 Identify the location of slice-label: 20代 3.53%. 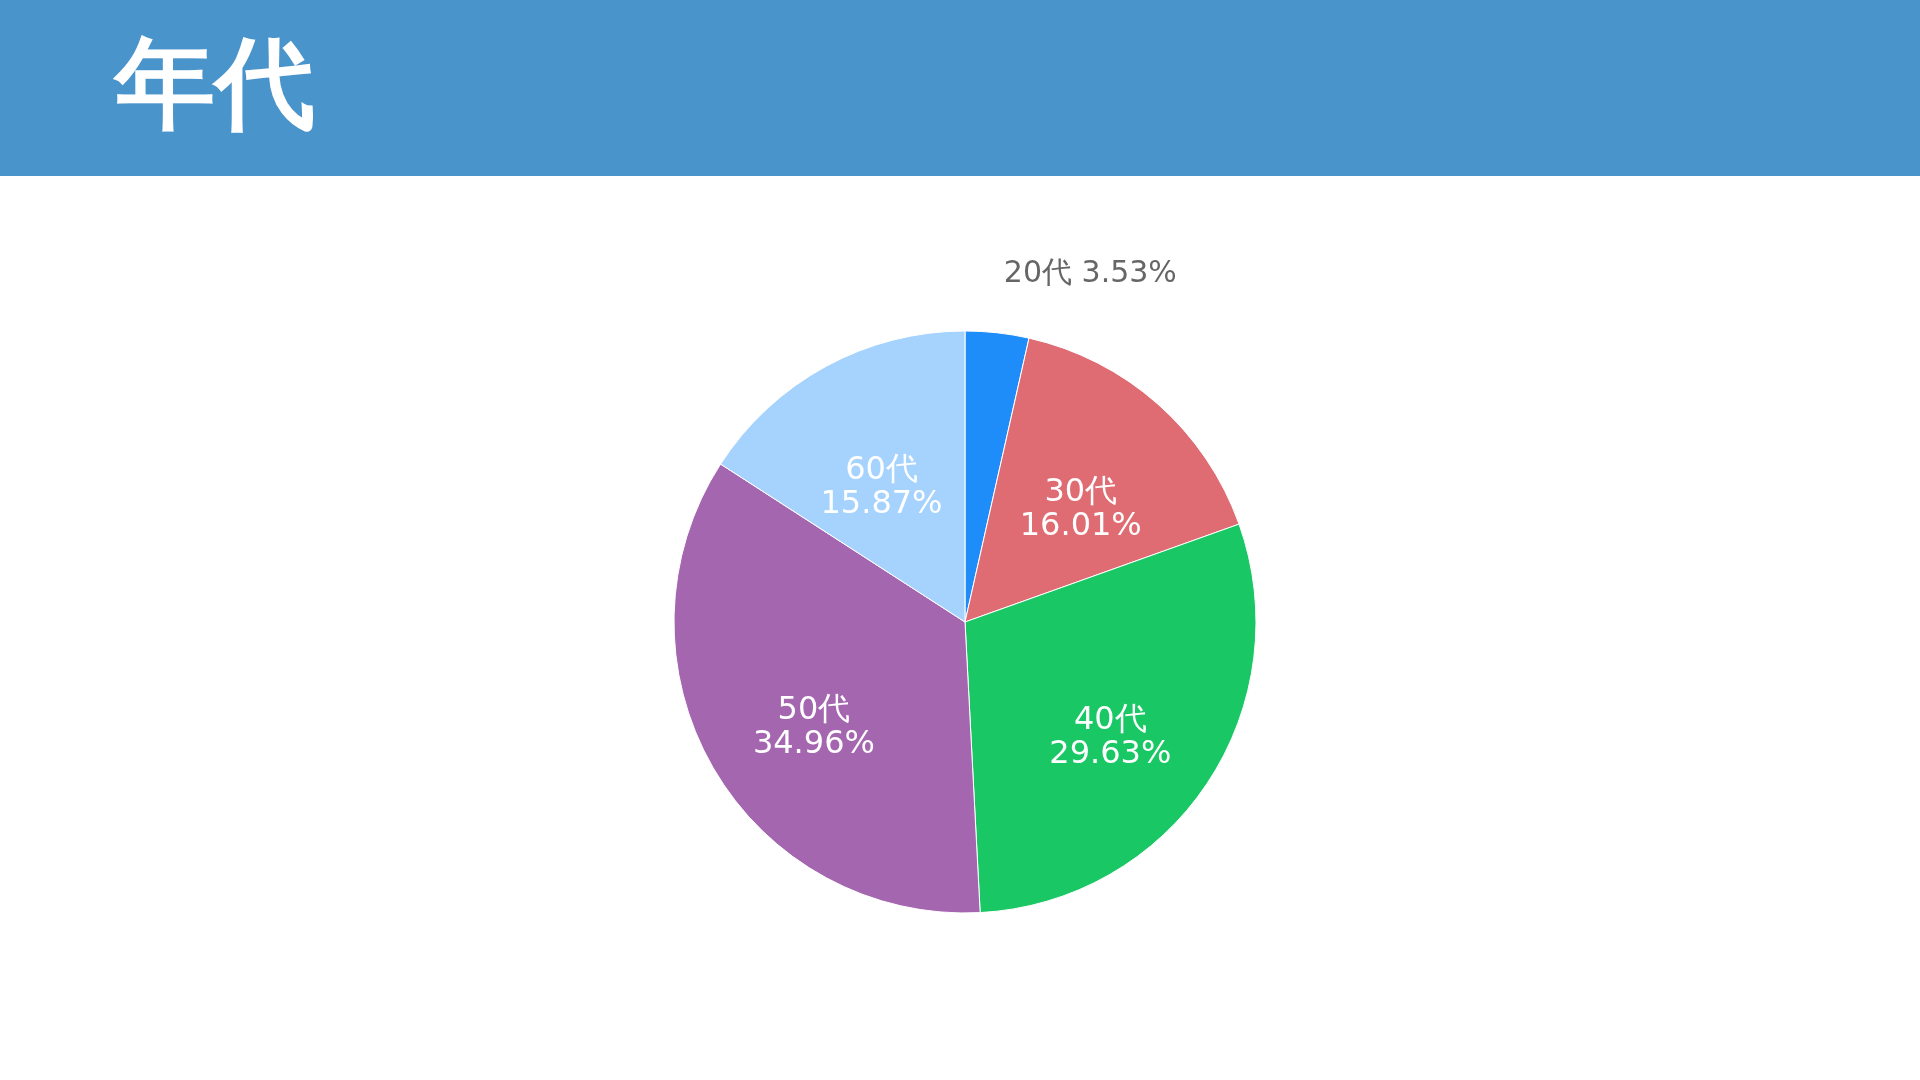
(1090, 272).